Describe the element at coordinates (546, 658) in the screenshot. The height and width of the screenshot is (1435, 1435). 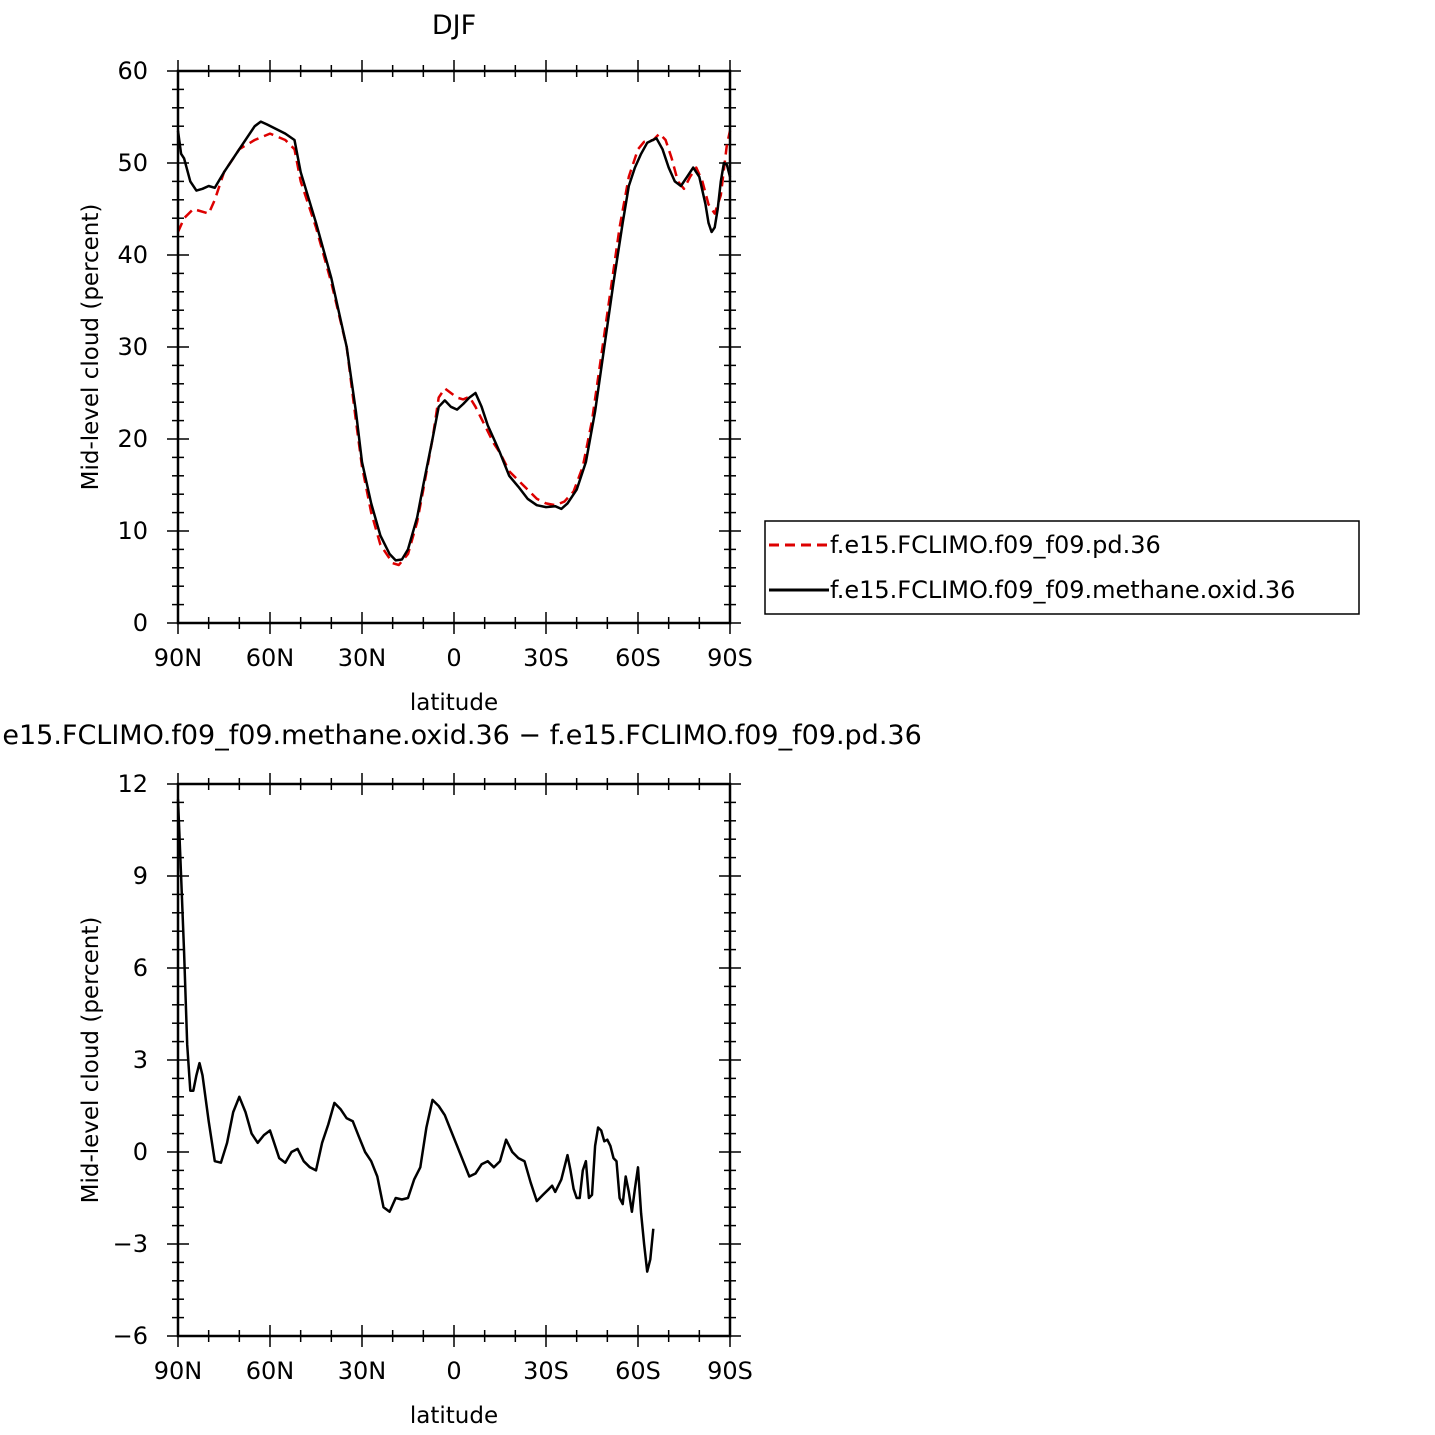
I see `top-x-tick-label: 30S` at that location.